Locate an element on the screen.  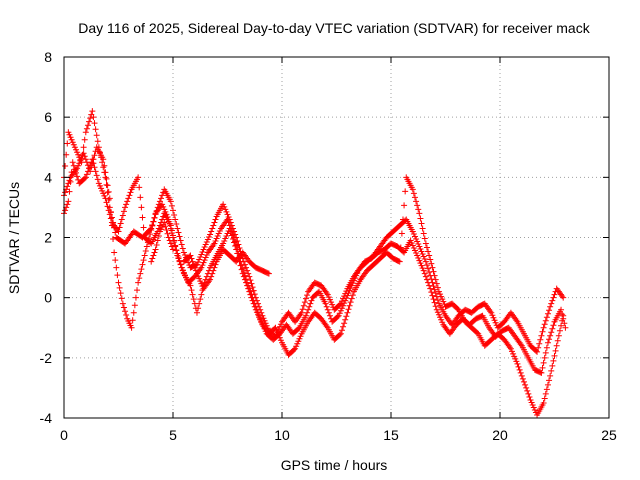
y-tick-label: 2 is located at coordinates (48, 238).